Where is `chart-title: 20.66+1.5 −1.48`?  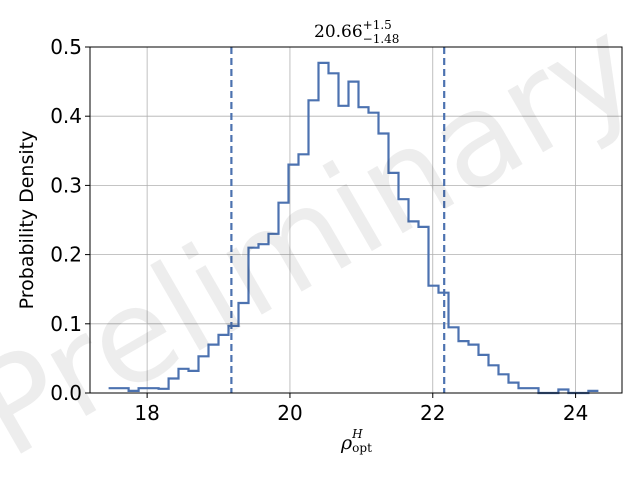 chart-title: 20.66+1.5 −1.48 is located at coordinates (356, 32).